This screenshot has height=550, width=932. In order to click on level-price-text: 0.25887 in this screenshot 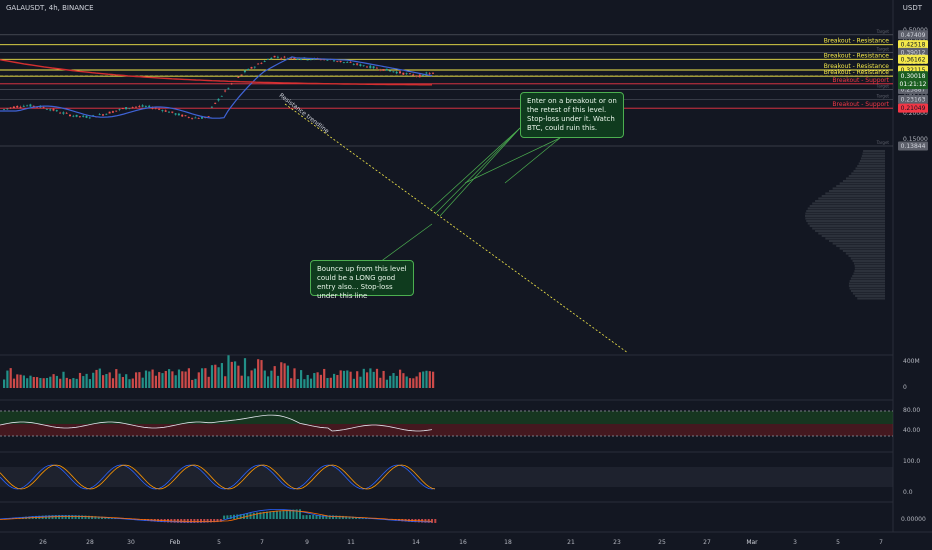, I will do `click(913, 89)`.